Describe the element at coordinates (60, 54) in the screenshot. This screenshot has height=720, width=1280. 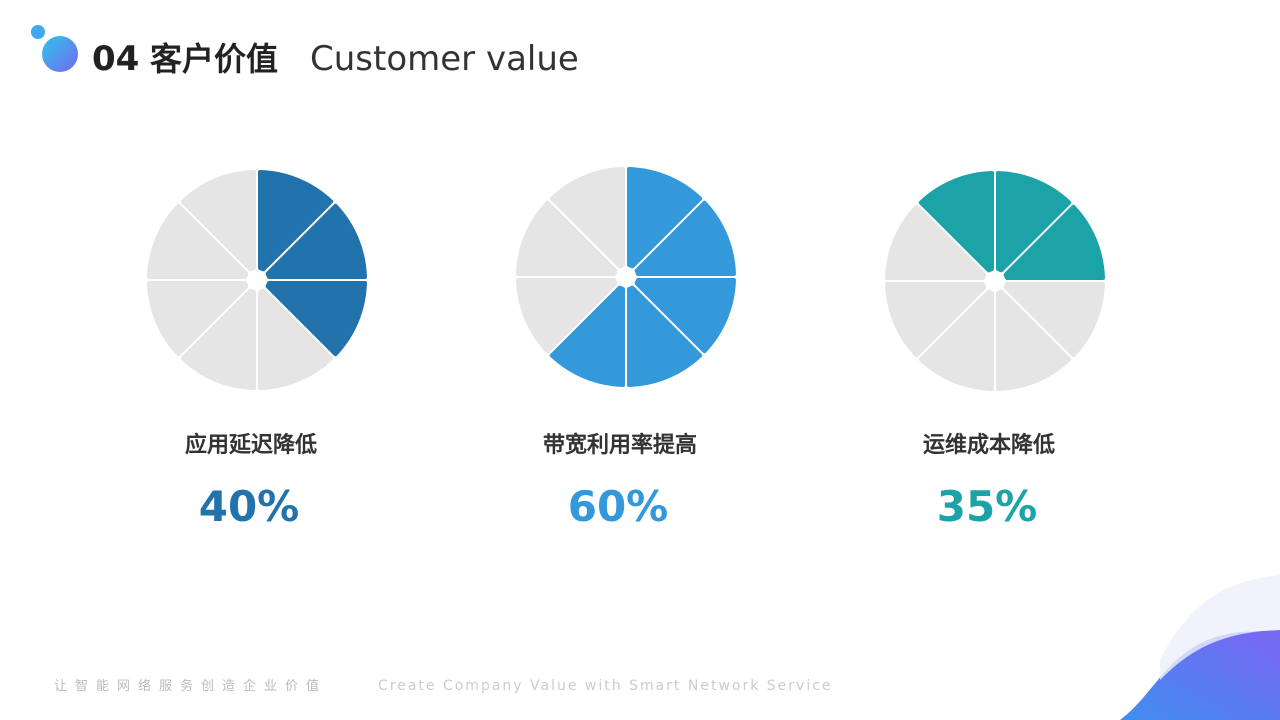
I see `logo-circle` at that location.